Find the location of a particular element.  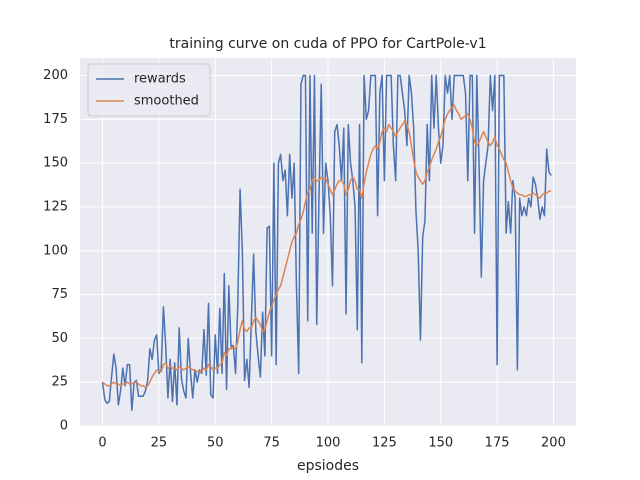

y-tick-label: 0 is located at coordinates (64, 426).